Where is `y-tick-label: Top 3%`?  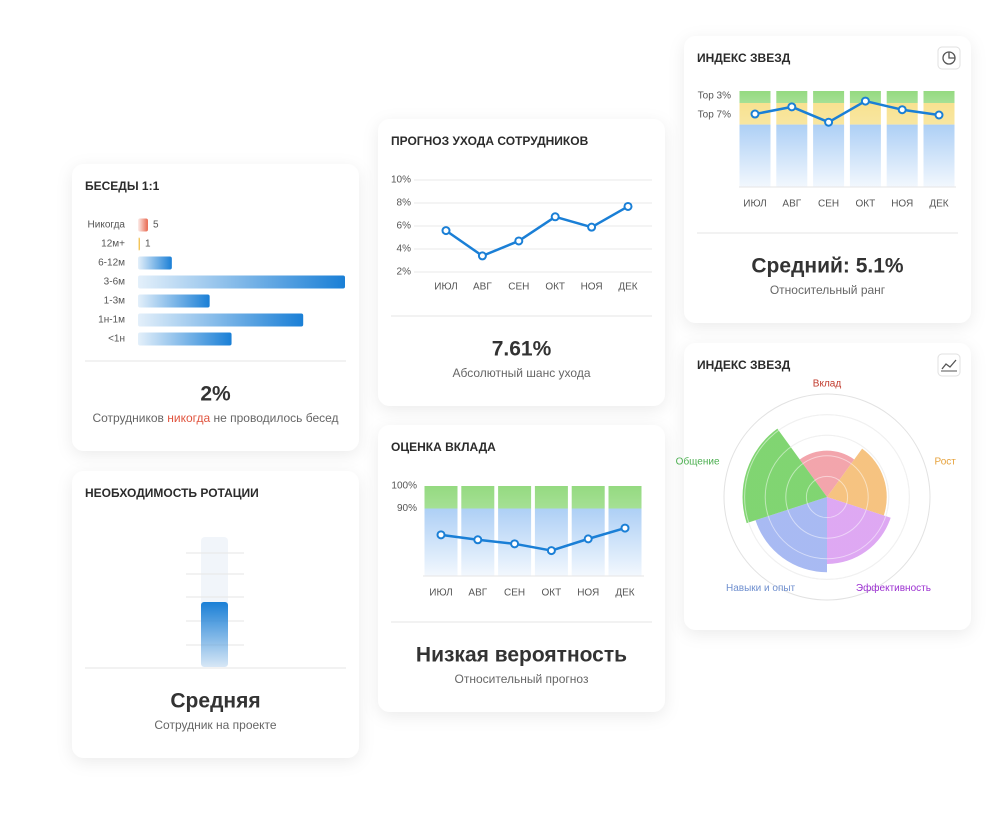 y-tick-label: Top 3% is located at coordinates (714, 95).